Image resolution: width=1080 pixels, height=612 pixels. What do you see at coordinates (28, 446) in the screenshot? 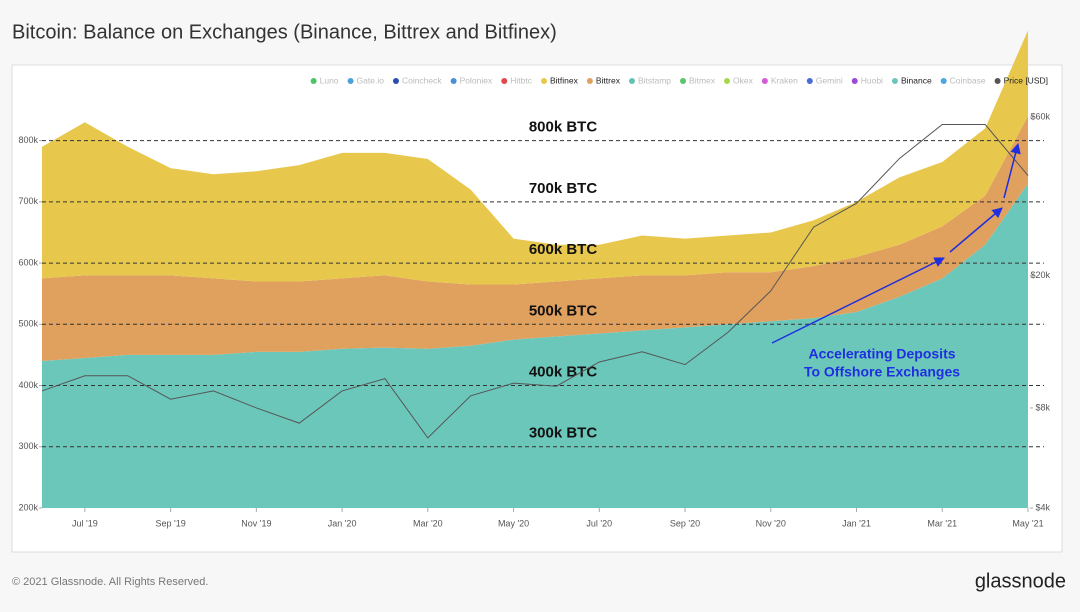
I see `y-tick-label: 300k` at bounding box center [28, 446].